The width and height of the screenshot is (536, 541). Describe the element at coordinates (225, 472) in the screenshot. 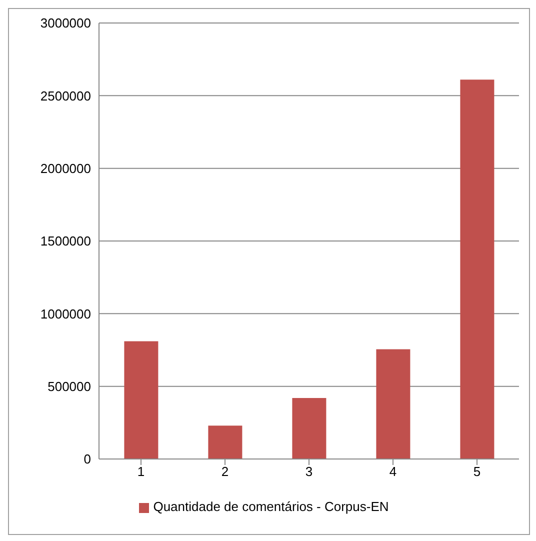

I see `x-tick-label: 2` at that location.